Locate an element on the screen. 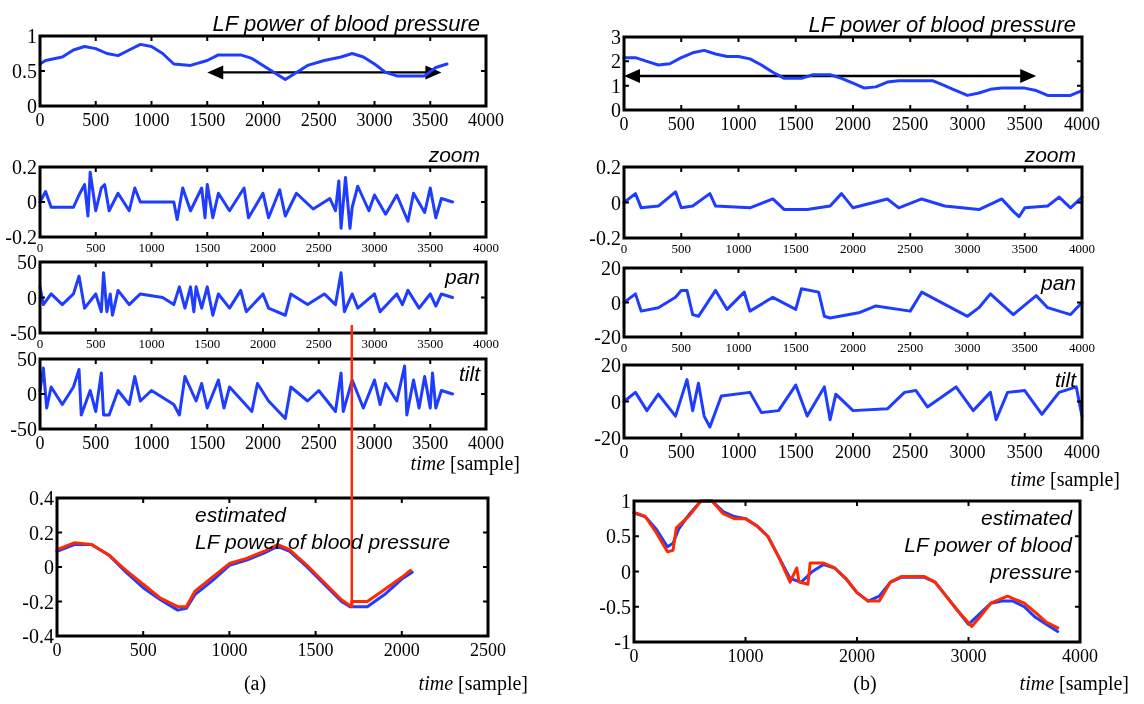 This screenshot has height=704, width=1144. y-tick-label: 3 is located at coordinates (616, 37).